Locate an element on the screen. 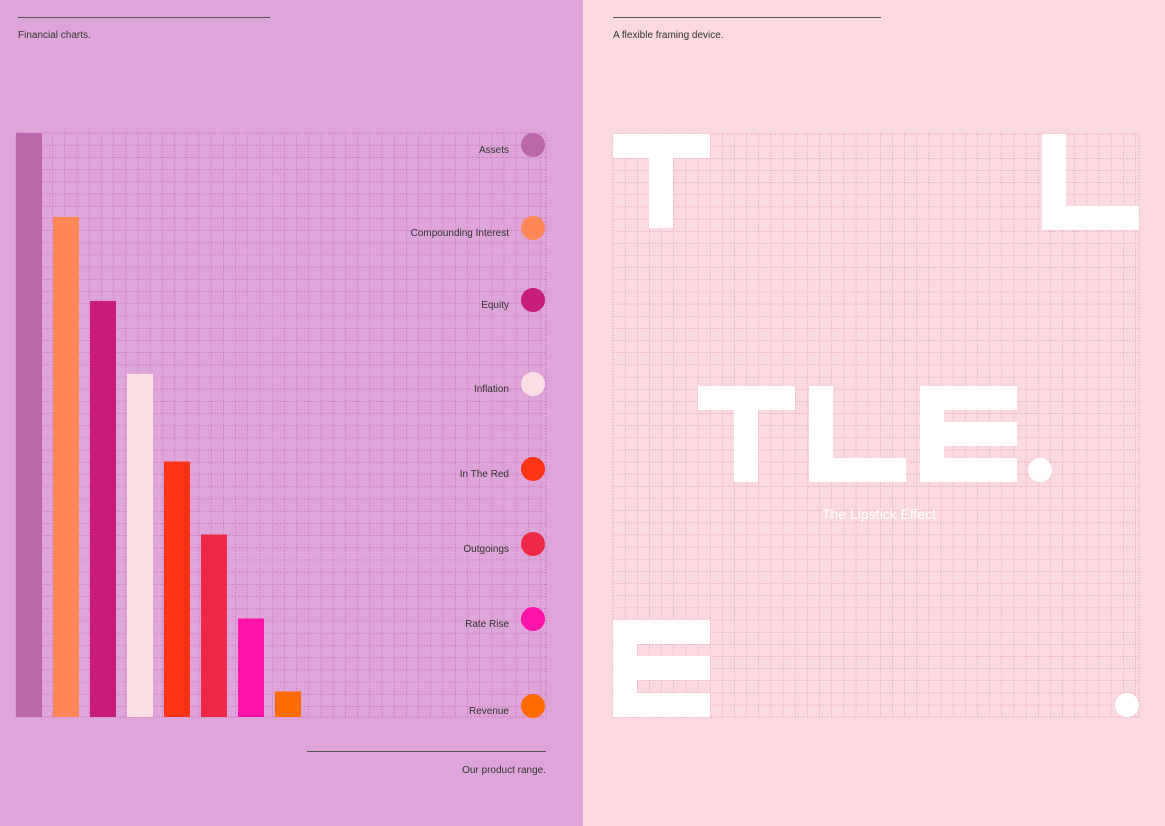 Image resolution: width=1165 pixels, height=826 pixels. legend-label-in-the-red: In The Red is located at coordinates (484, 474).